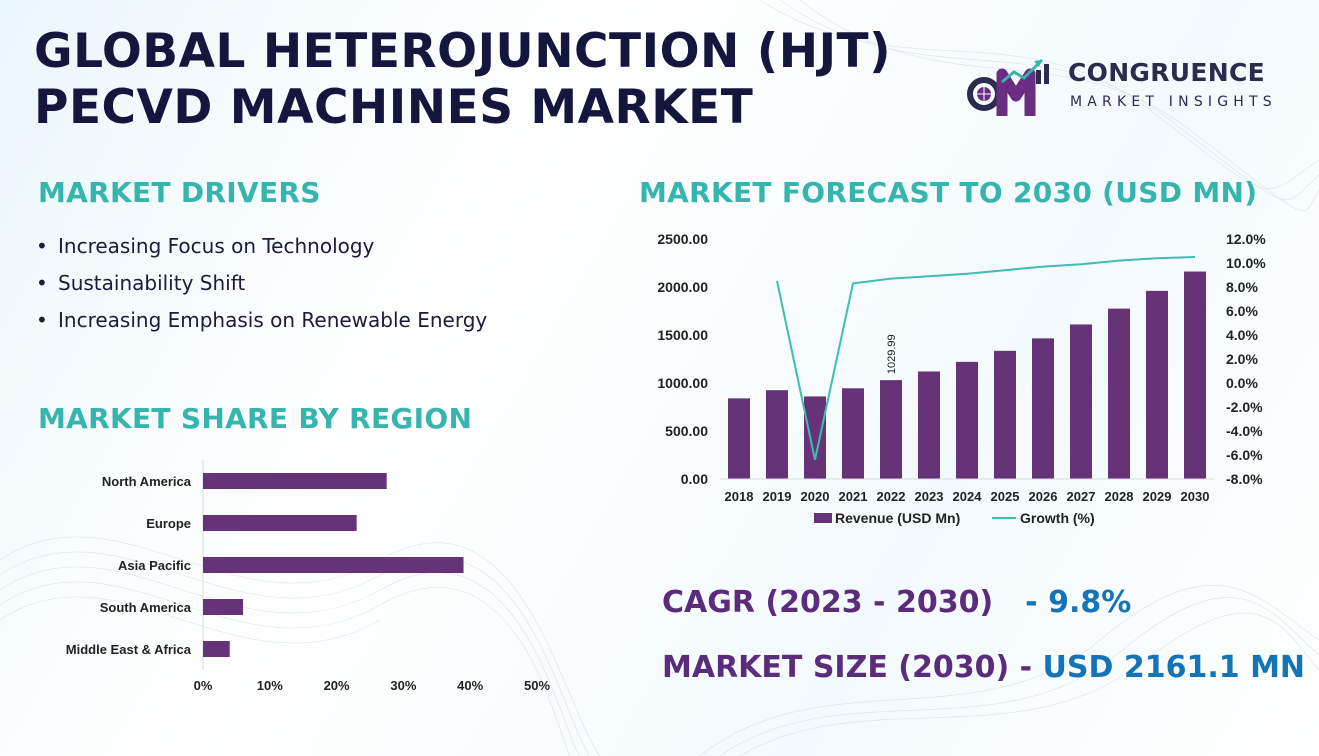 The width and height of the screenshot is (1319, 756). What do you see at coordinates (1246, 239) in the screenshot?
I see `forecast-right-tick-label: 12.0%` at bounding box center [1246, 239].